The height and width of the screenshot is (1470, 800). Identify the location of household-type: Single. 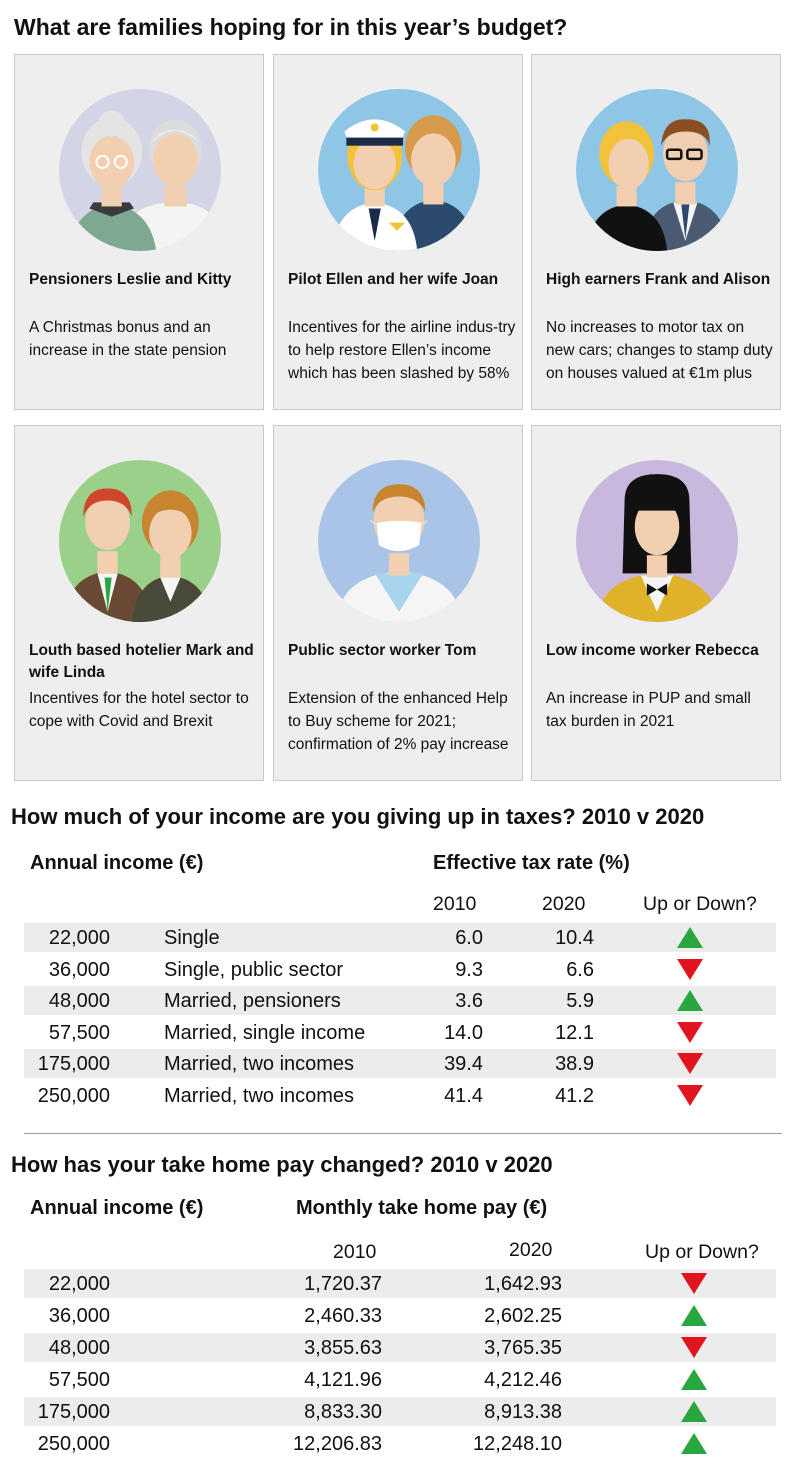
(192, 938).